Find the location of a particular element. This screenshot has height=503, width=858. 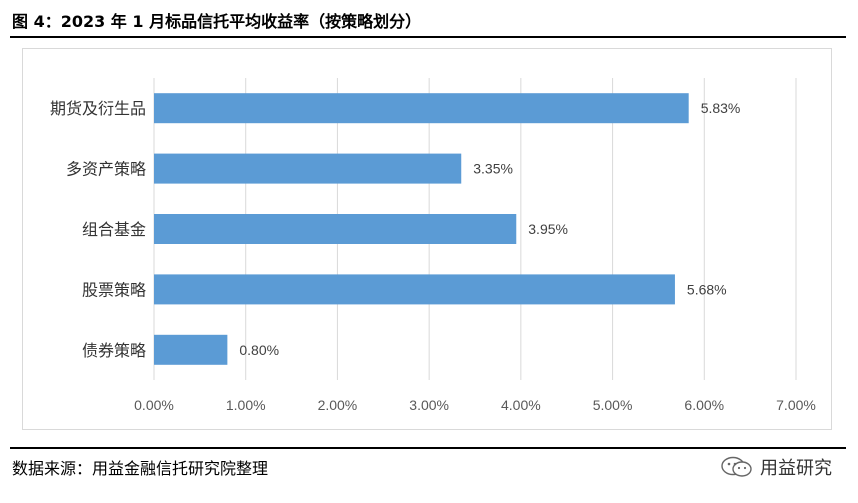

category-label: 股票策略 is located at coordinates (114, 289).